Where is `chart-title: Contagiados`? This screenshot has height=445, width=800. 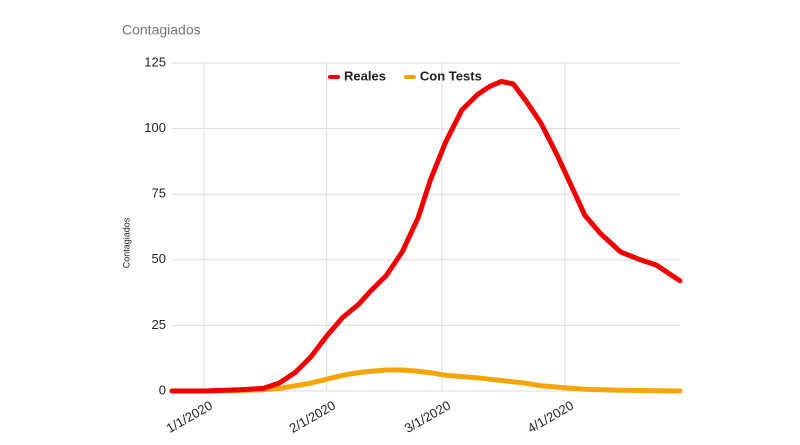
chart-title: Contagiados is located at coordinates (161, 30).